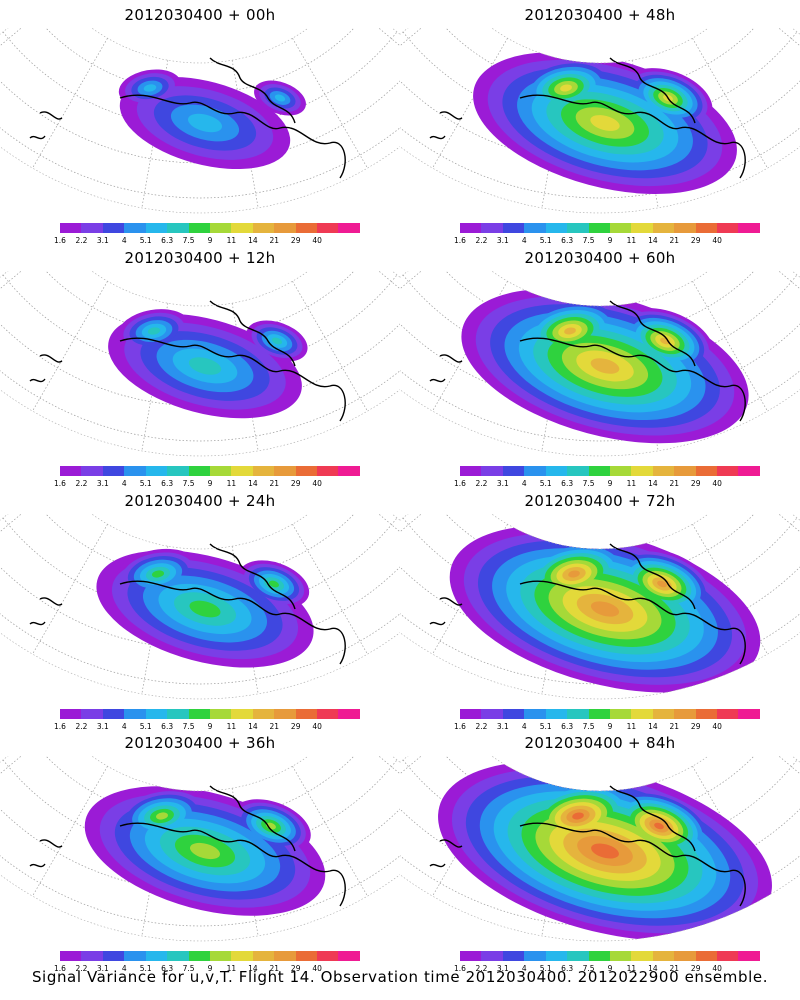  I want to click on panel-title: 2012030400 + 60h, so click(600, 258).